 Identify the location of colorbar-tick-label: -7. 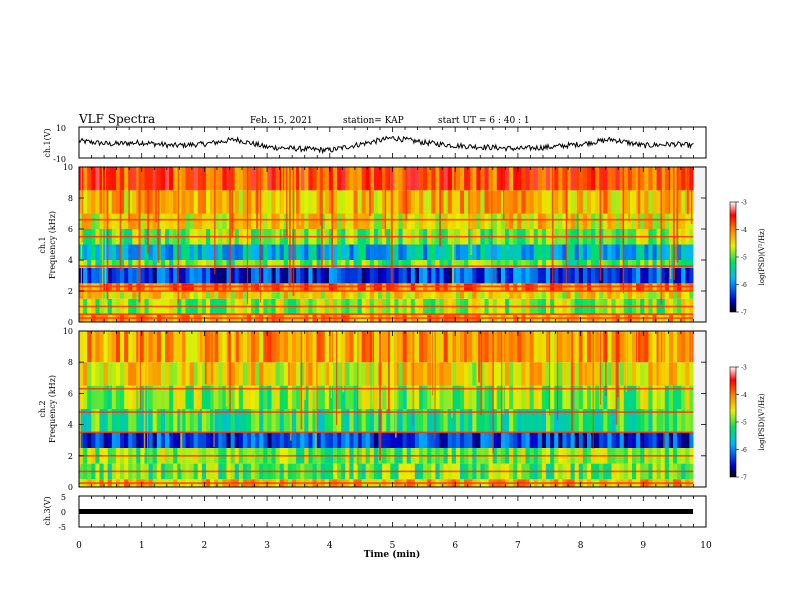
(744, 478).